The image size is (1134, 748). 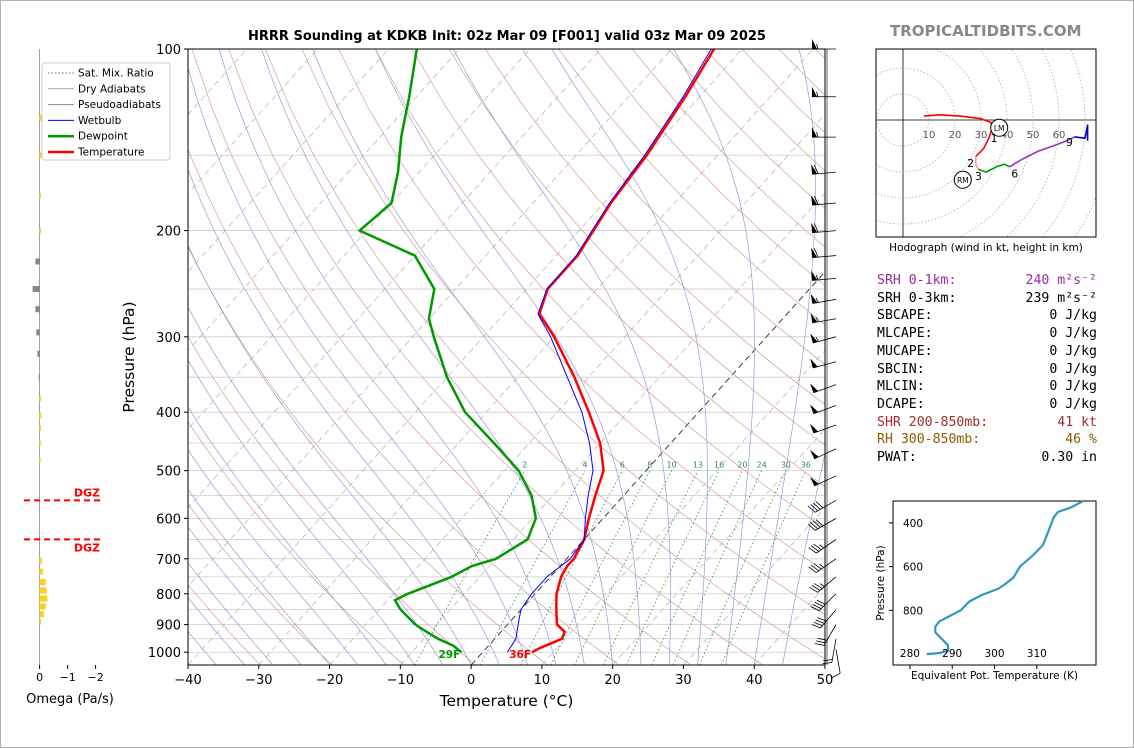 I want to click on param-value: 41 kt, so click(x=1077, y=422).